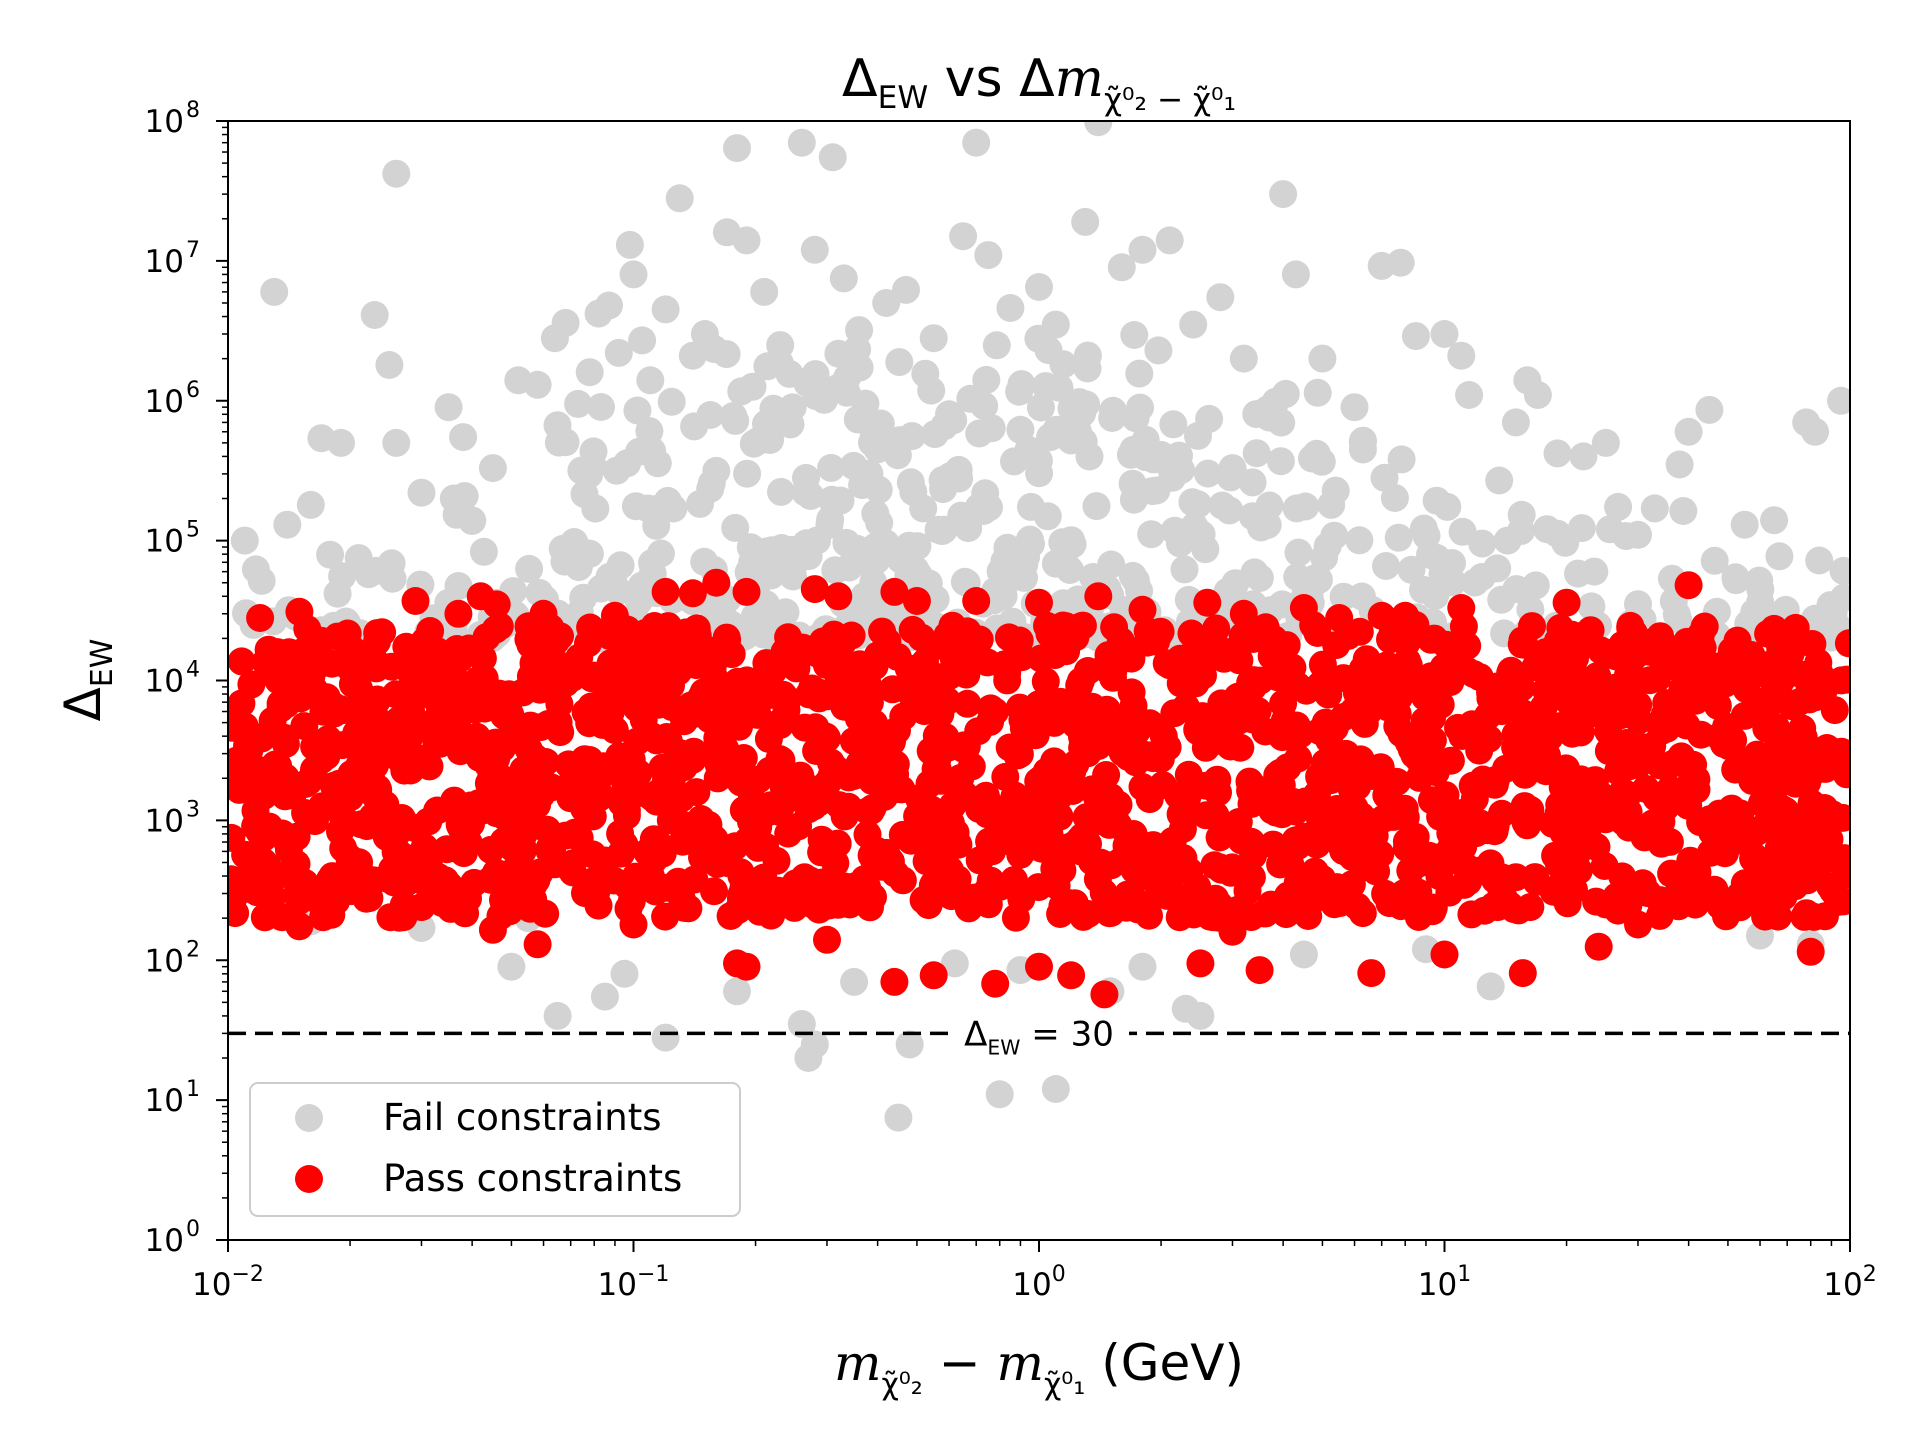 Image resolution: width=1920 pixels, height=1440 pixels. I want to click on legend-label-fail: Fail constraints, so click(522, 1117).